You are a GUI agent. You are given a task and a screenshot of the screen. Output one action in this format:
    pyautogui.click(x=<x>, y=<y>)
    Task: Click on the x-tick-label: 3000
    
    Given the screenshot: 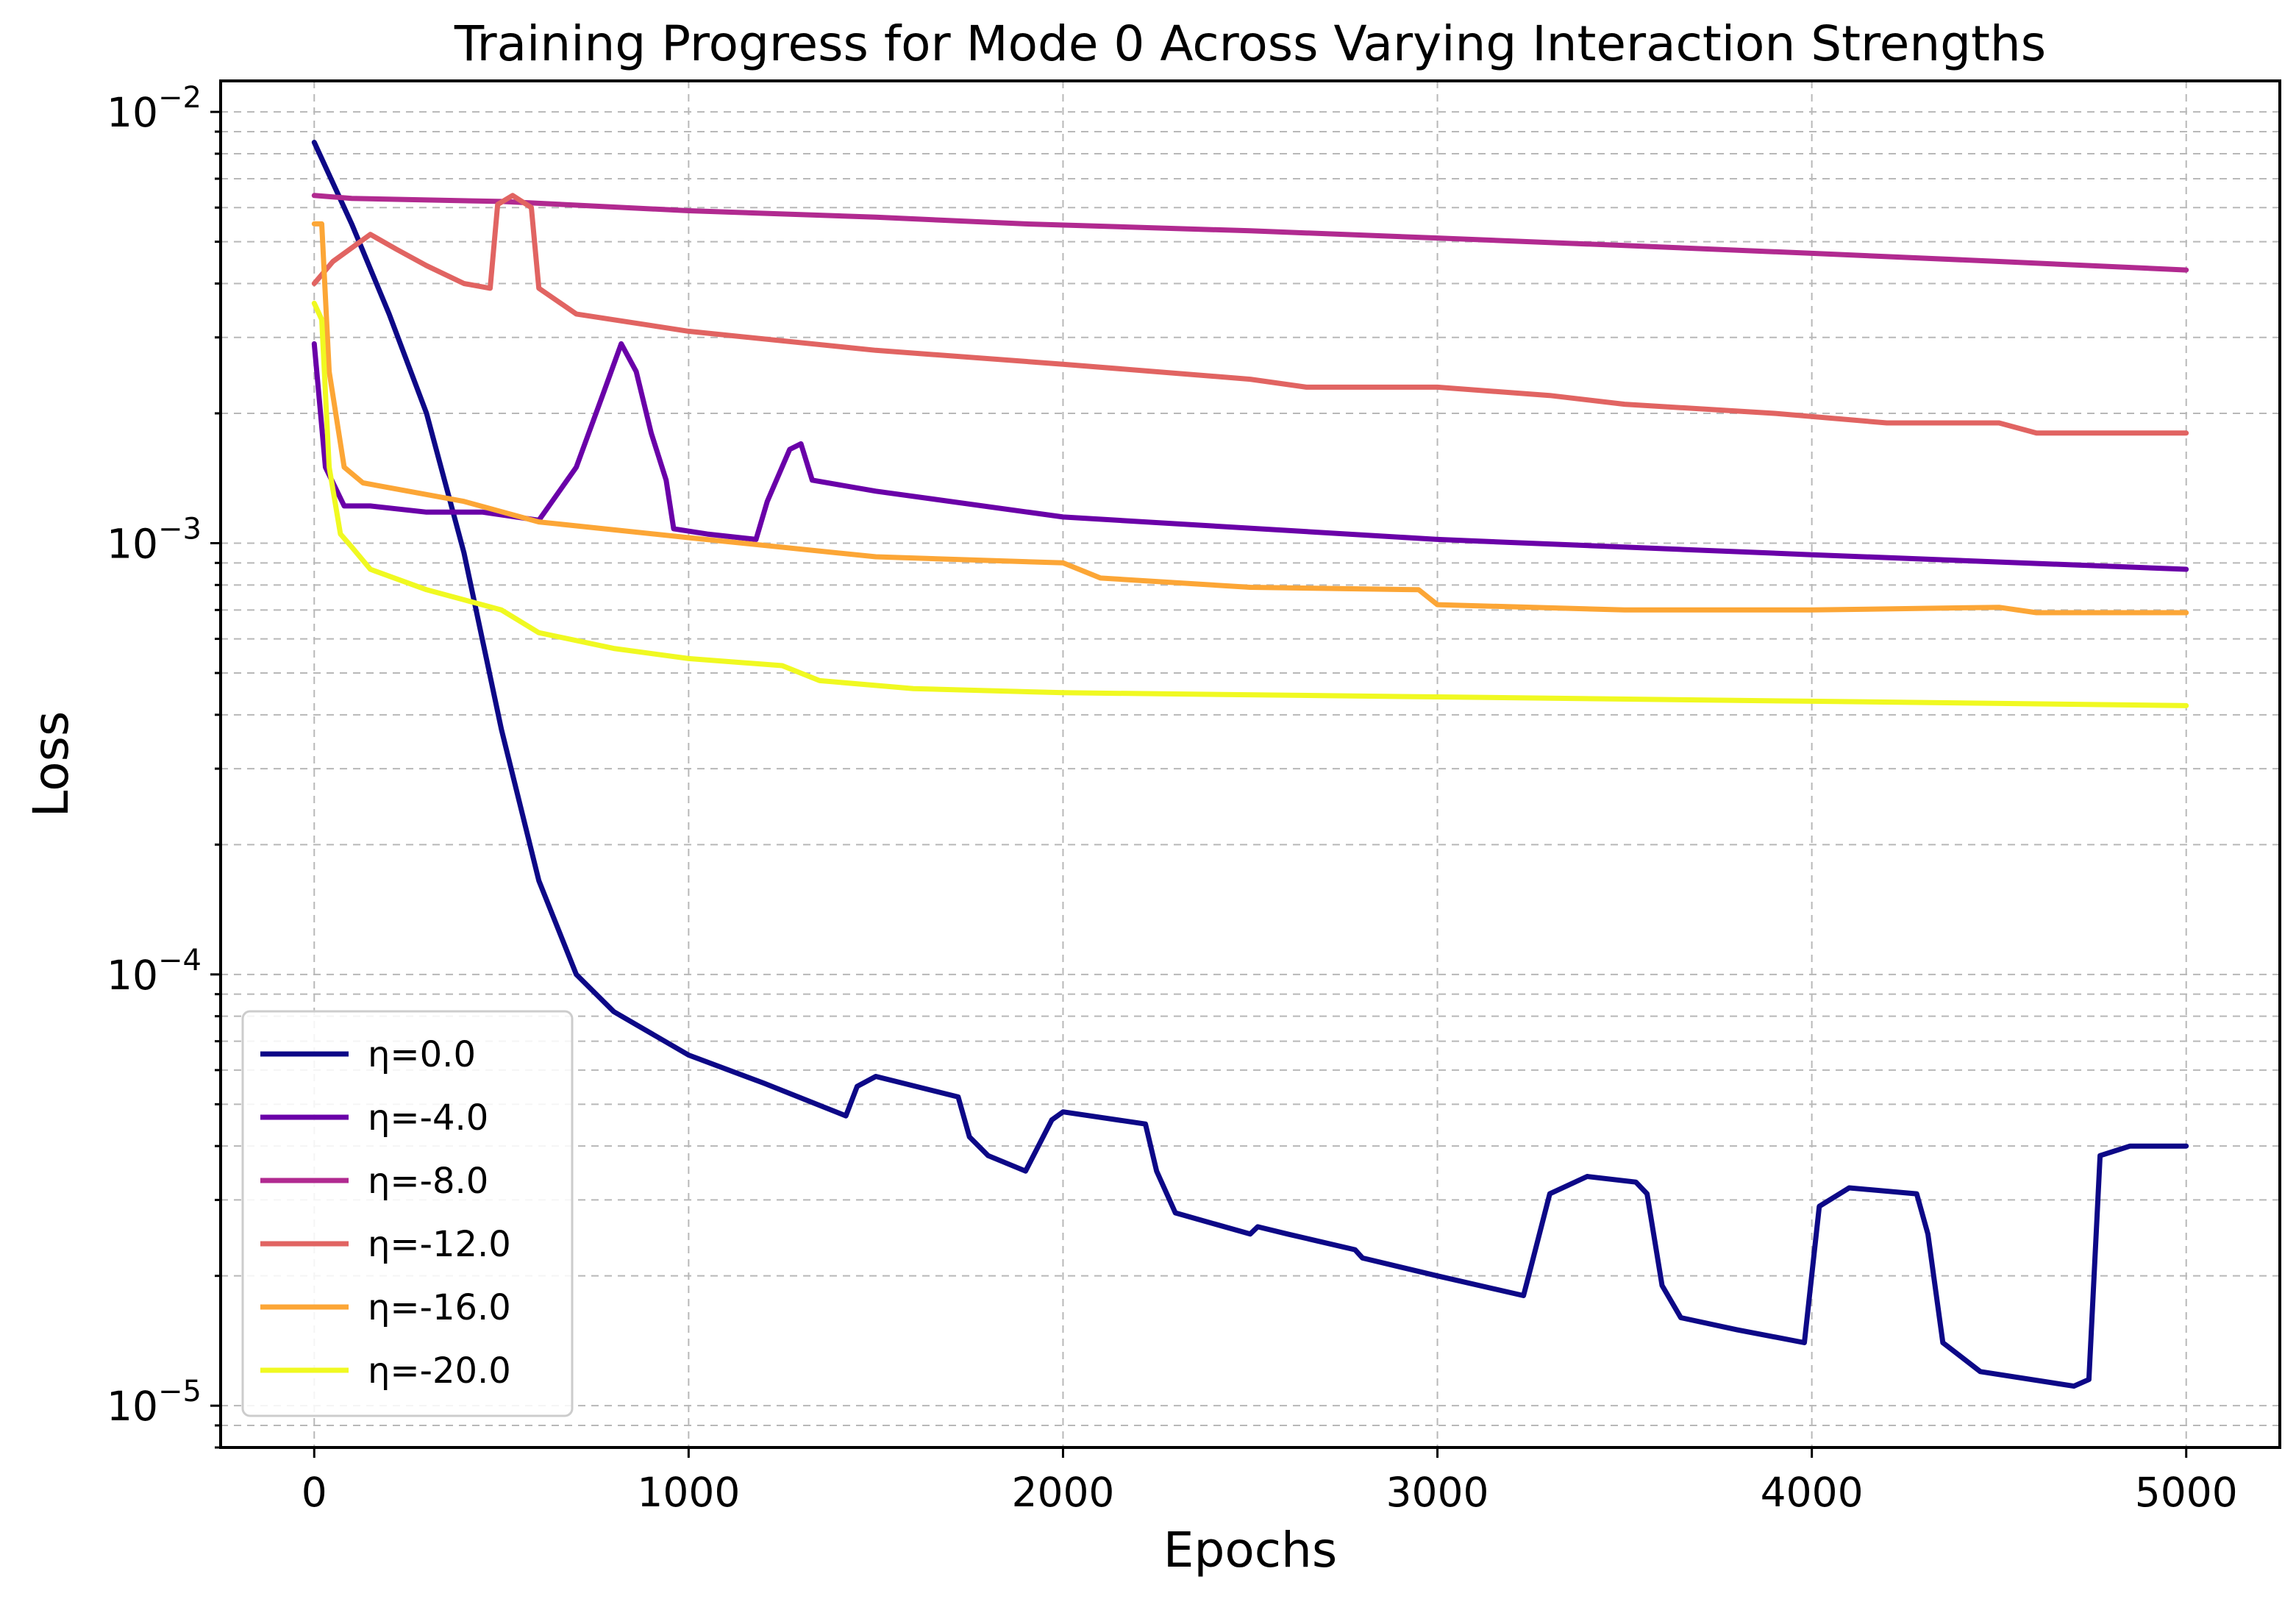 What is the action you would take?
    pyautogui.click(x=1438, y=1492)
    